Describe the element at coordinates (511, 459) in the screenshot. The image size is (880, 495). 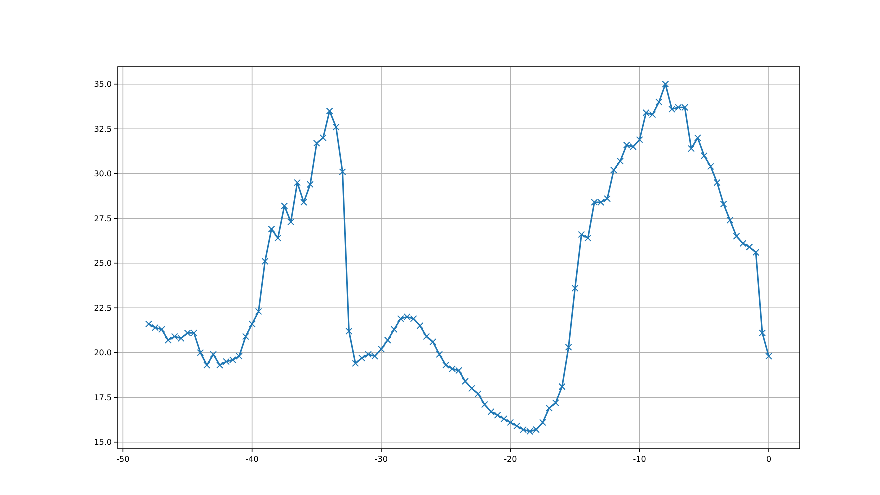
I see `x-tick-label: -20` at that location.